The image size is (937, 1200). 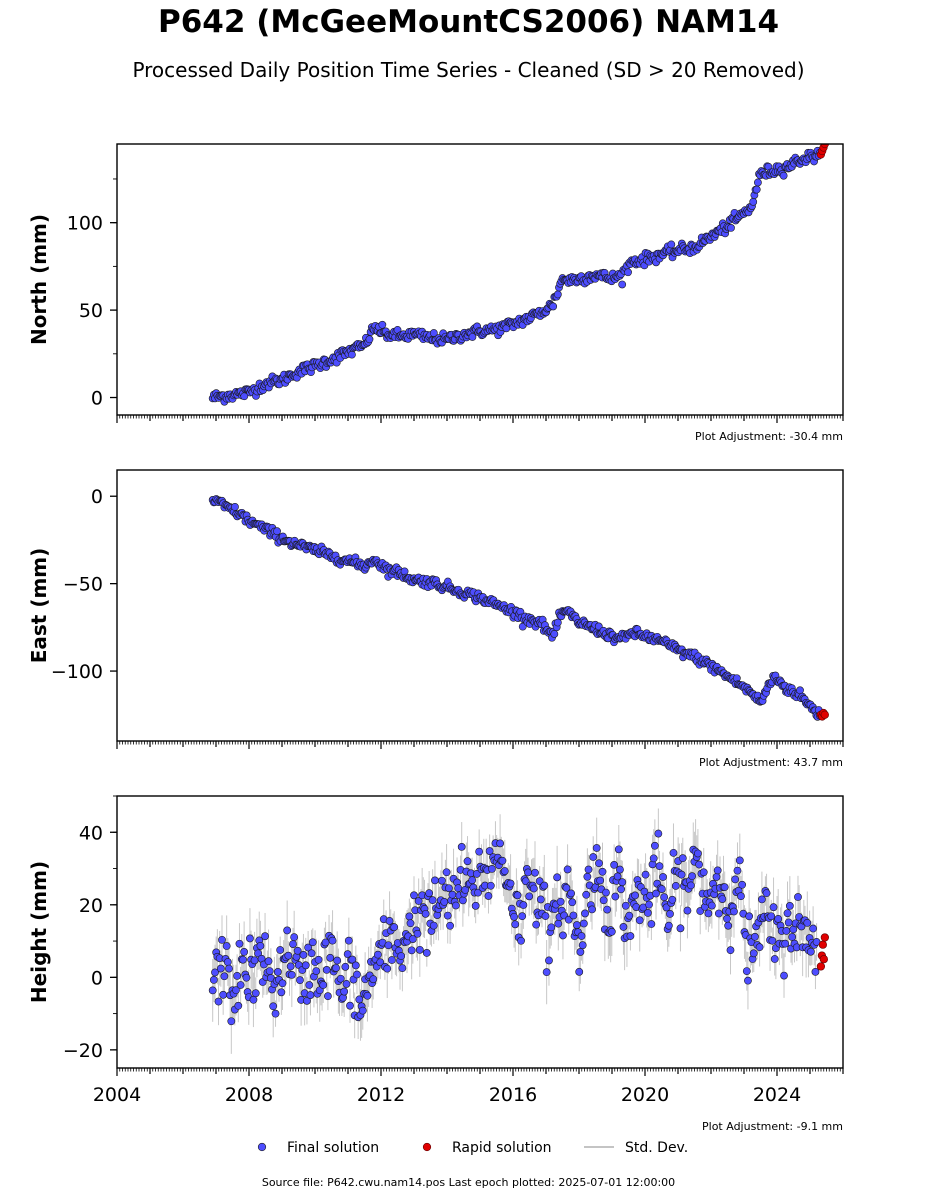 I want to click on panel-2-marks, so click(x=518, y=608).